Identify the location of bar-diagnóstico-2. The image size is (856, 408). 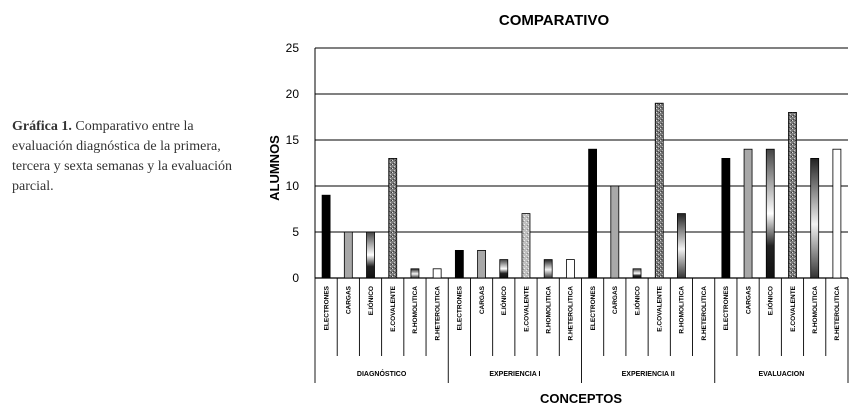
(348, 255).